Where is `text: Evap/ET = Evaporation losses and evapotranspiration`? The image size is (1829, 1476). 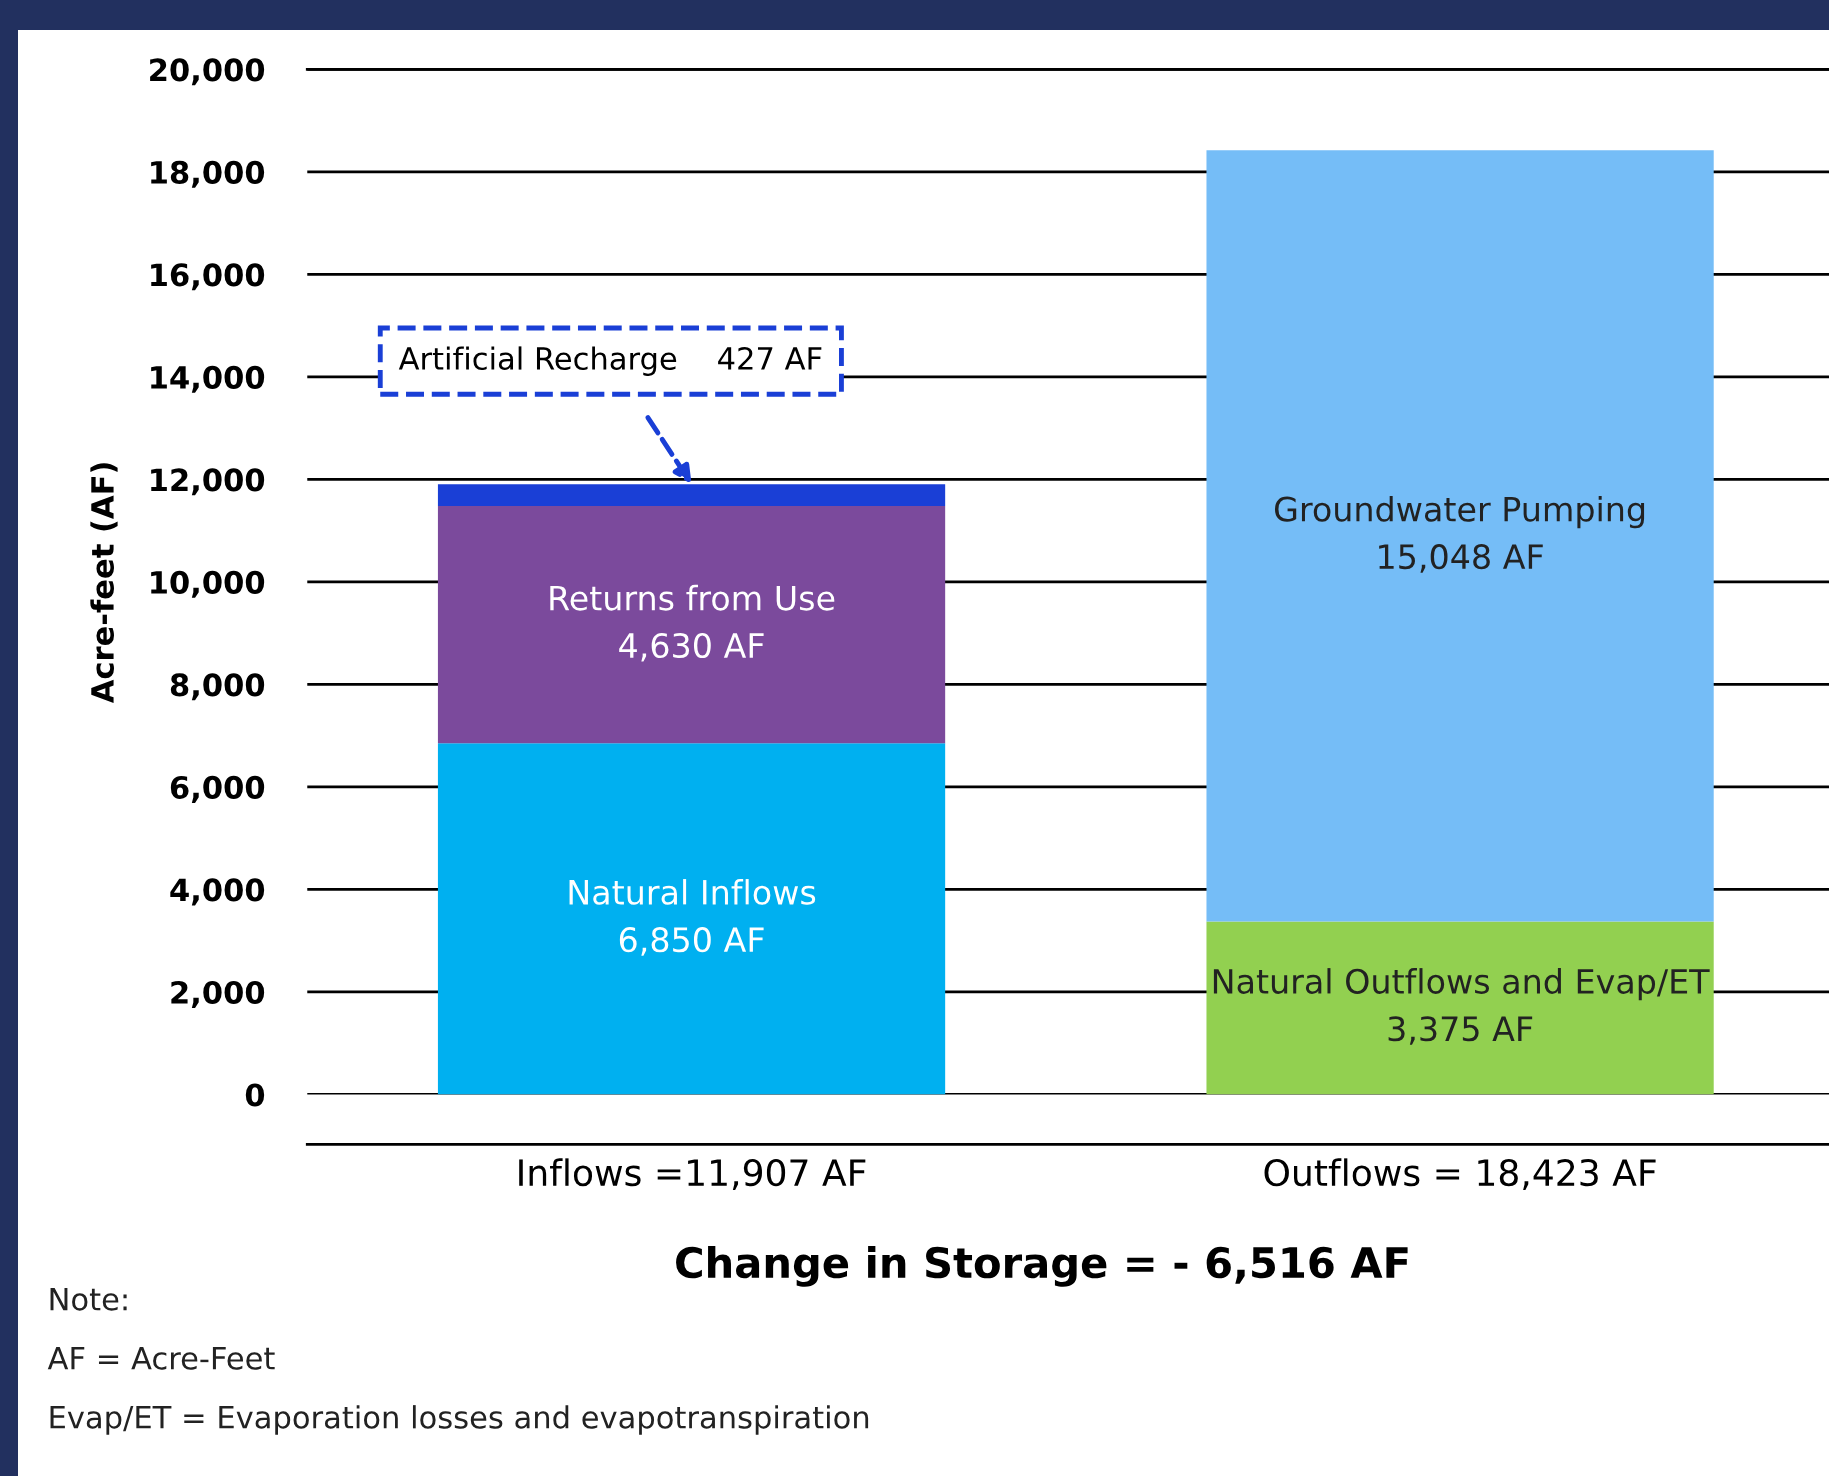
text: Evap/ET = Evaporation losses and evapotranspiration is located at coordinates (459, 1420).